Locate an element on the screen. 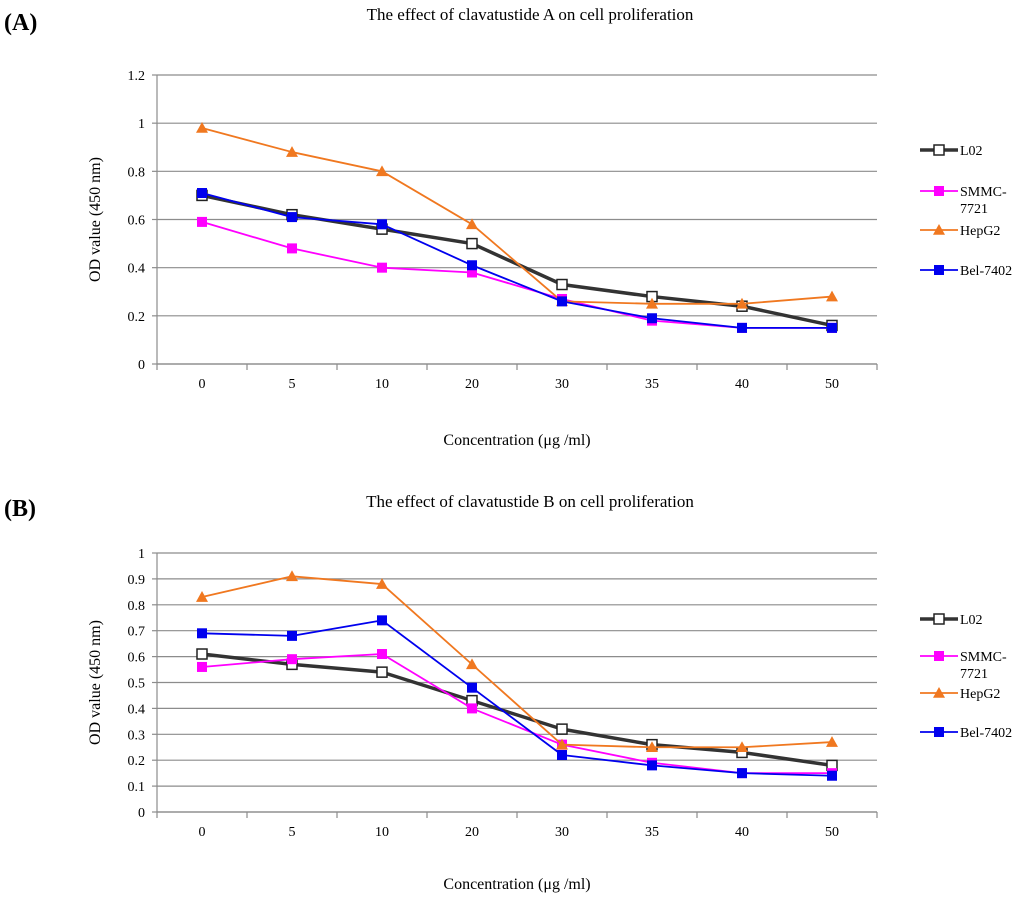 The width and height of the screenshot is (1024, 898). y-tick-label: 0.7 is located at coordinates (137, 632).